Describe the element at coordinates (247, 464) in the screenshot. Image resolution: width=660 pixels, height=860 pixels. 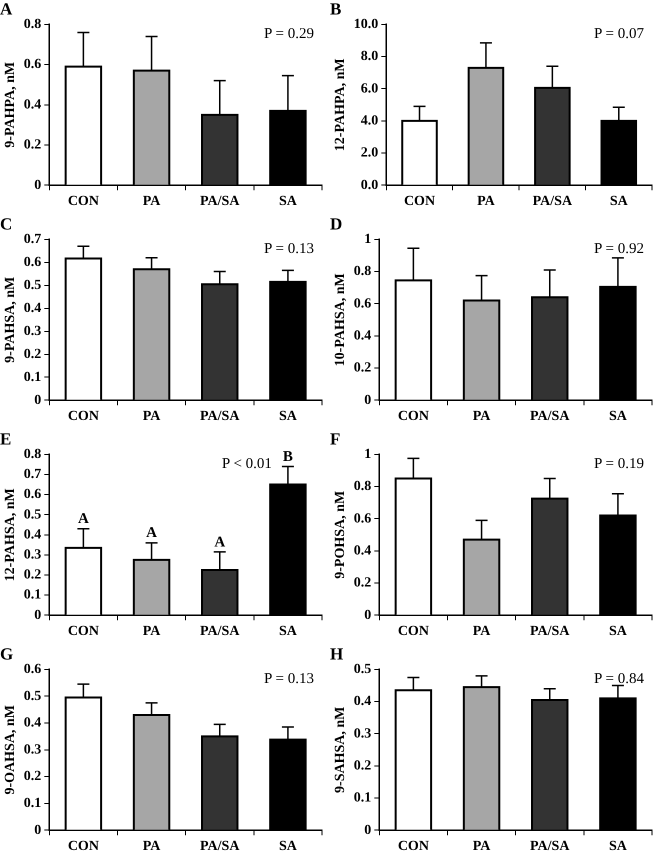
I see `annotation: P < 0.01` at that location.